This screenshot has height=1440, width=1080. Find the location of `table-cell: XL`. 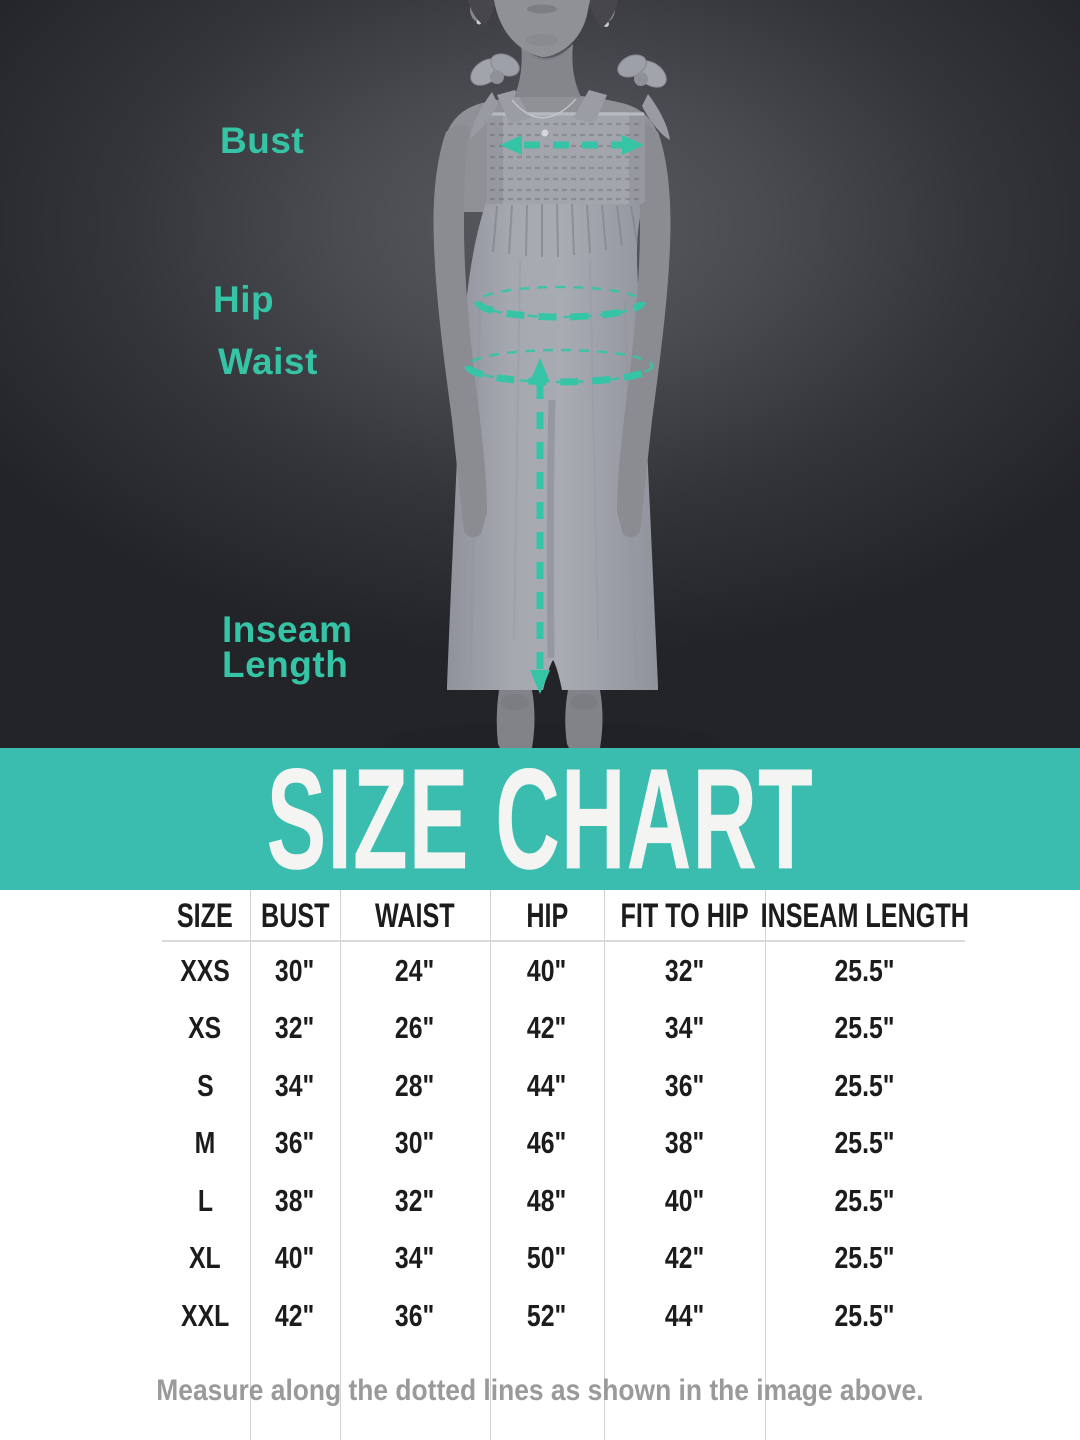

table-cell: XL is located at coordinates (205, 1258).